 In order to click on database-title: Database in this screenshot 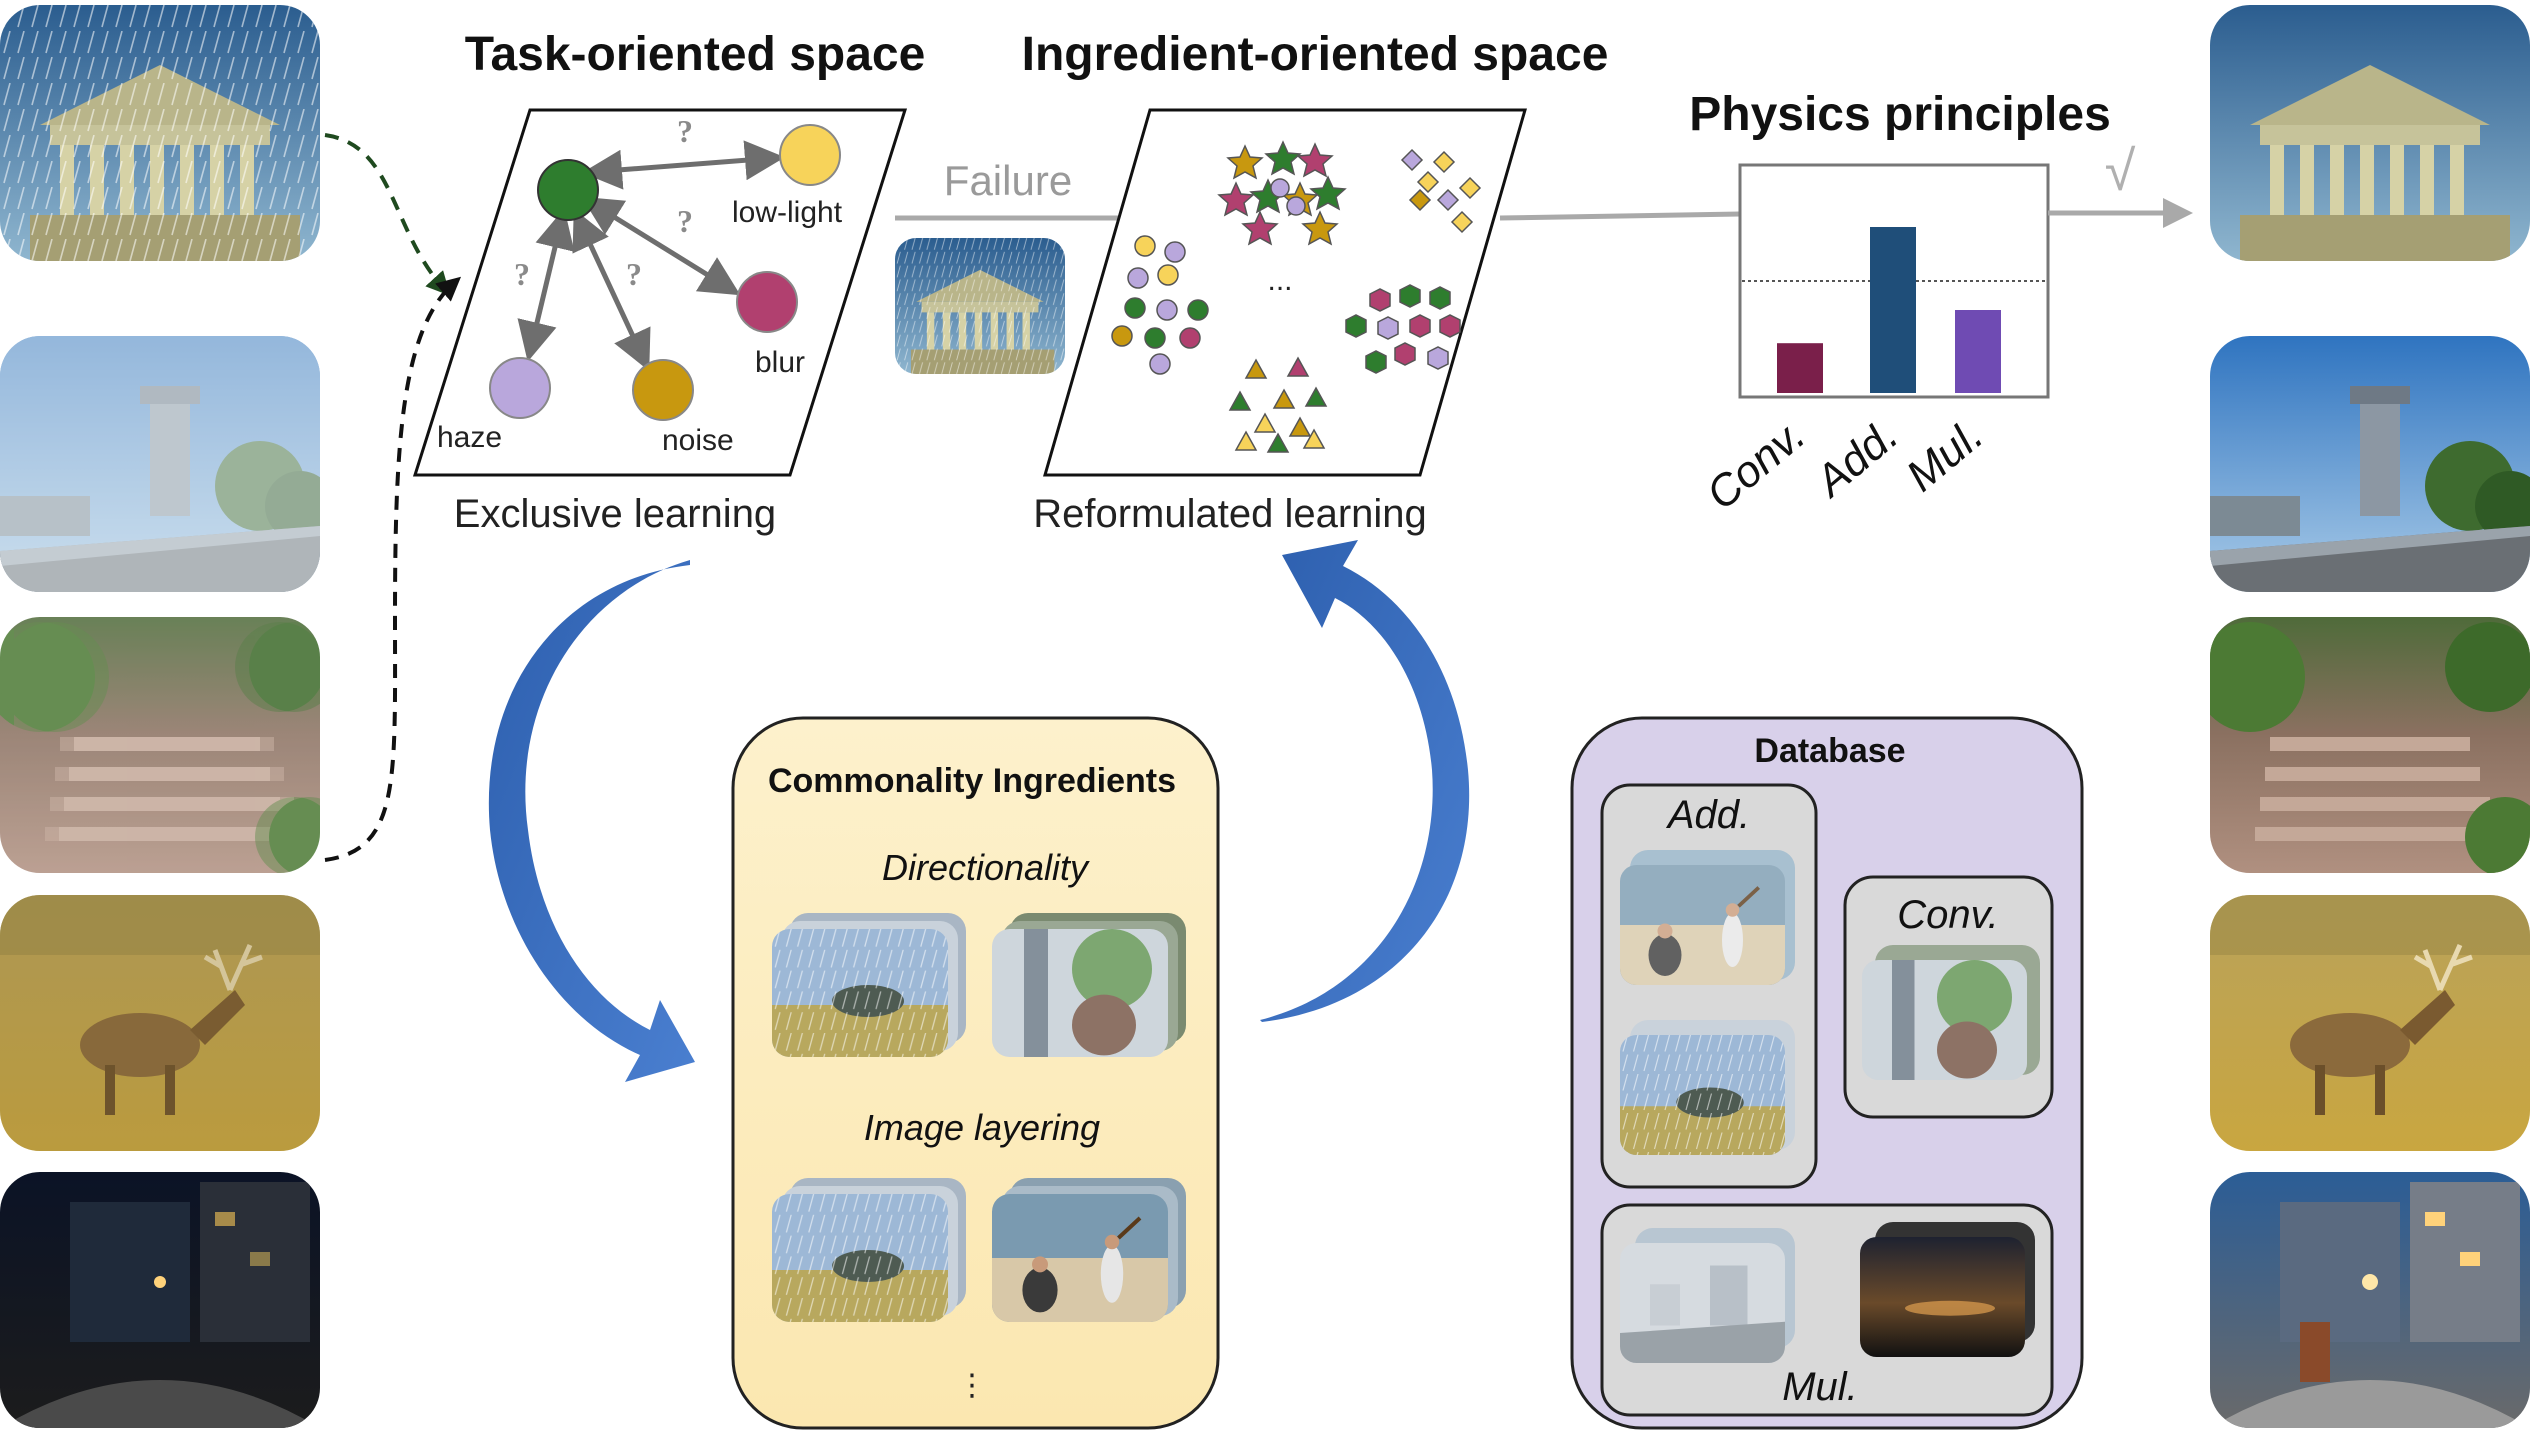, I will do `click(1829, 751)`.